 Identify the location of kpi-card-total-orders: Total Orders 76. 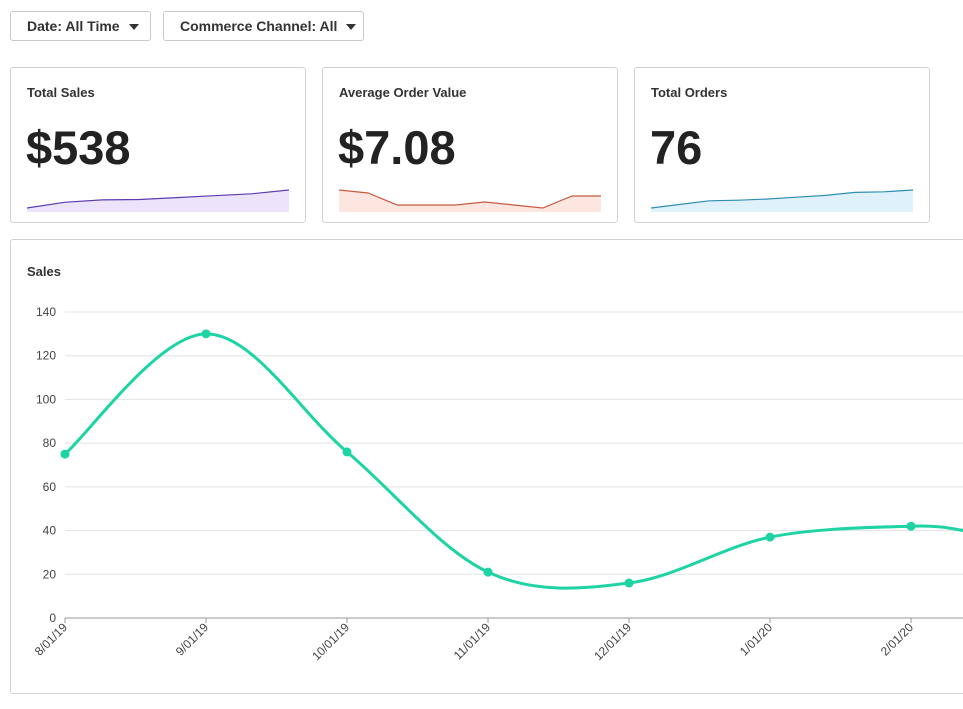
(782, 145).